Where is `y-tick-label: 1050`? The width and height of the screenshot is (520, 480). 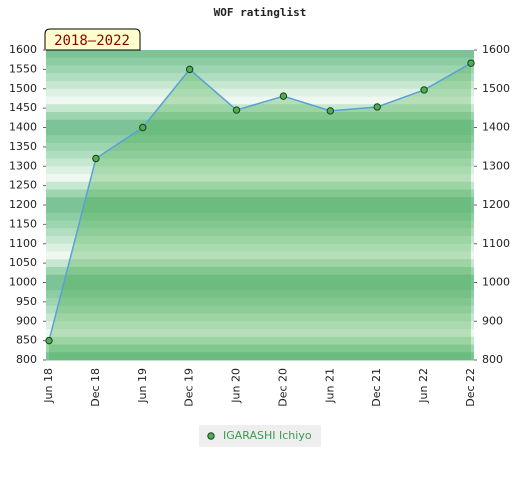 y-tick-label: 1050 is located at coordinates (23, 262).